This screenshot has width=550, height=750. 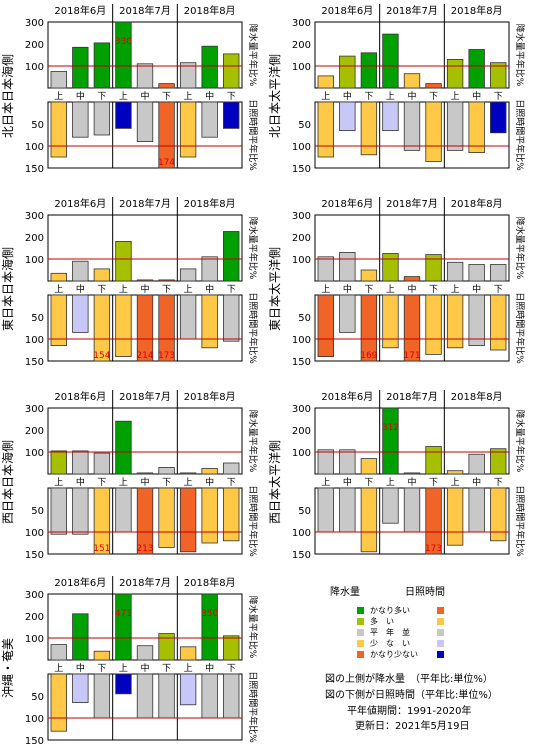 I want to click on month-label: 2018年6月, so click(x=80, y=203).